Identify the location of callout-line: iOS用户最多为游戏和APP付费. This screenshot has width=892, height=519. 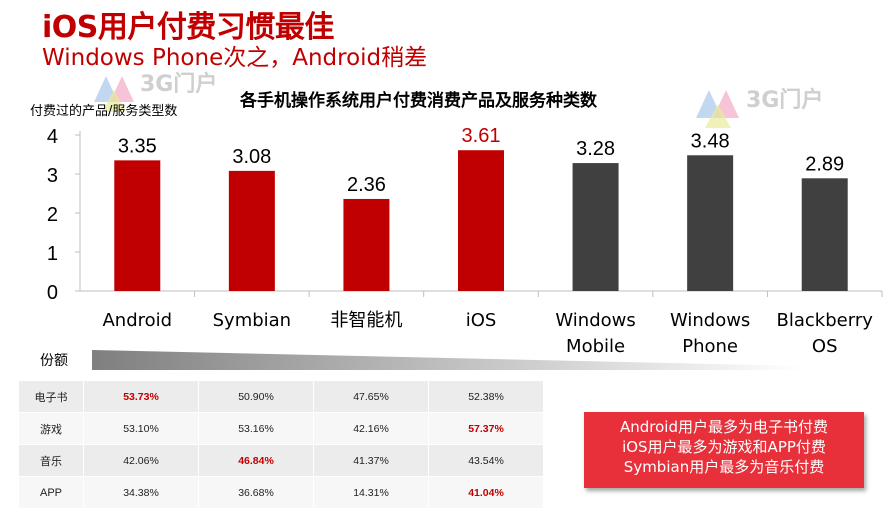
(724, 447).